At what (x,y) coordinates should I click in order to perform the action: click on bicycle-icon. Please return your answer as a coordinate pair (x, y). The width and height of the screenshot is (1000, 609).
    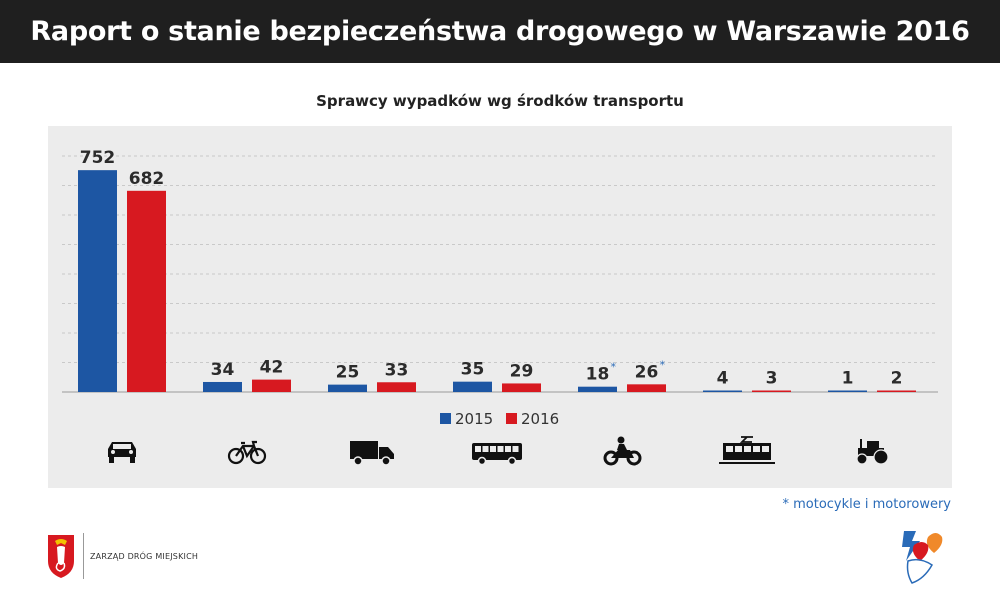
    Looking at the image, I should click on (247, 452).